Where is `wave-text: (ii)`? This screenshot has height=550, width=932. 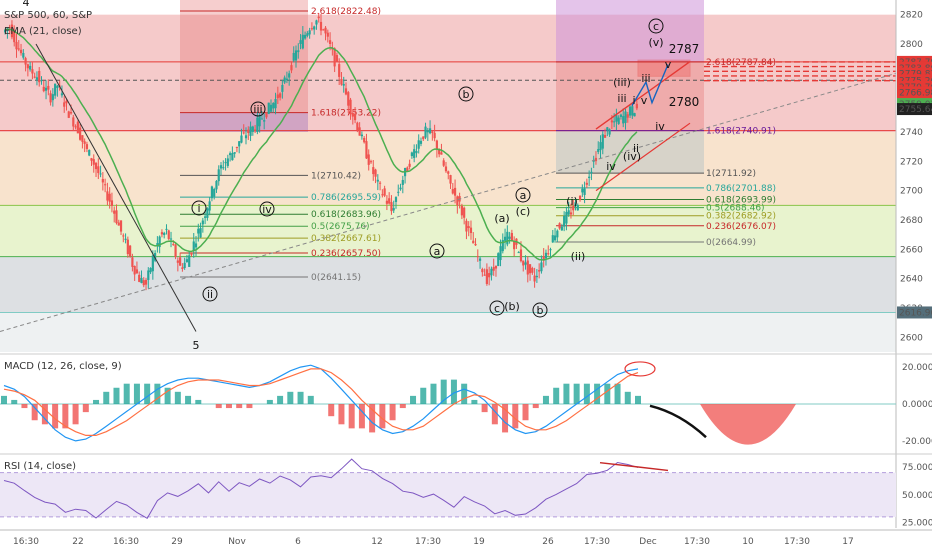
wave-text: (ii) is located at coordinates (578, 256).